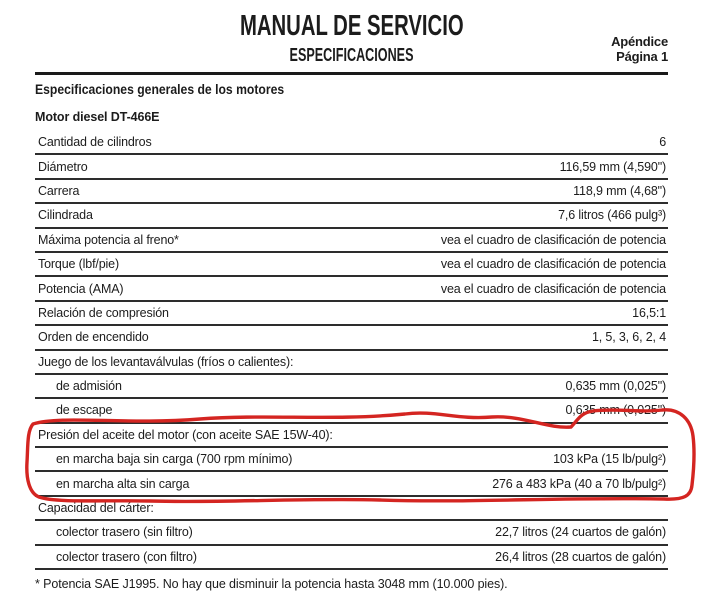  Describe the element at coordinates (351, 314) in the screenshot. I see `row-relacion-compresion: Relación de compresión 16,5:1` at that location.